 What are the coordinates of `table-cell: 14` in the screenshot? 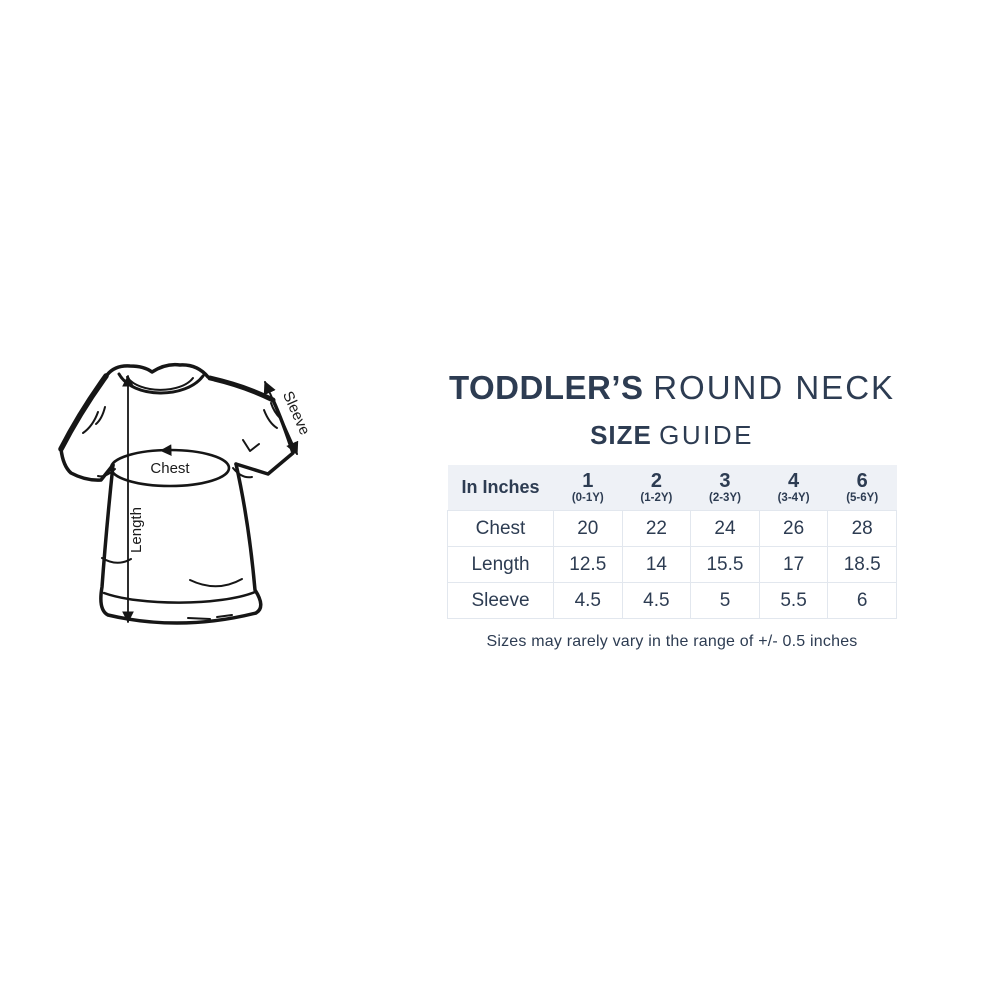 It's located at (656, 564).